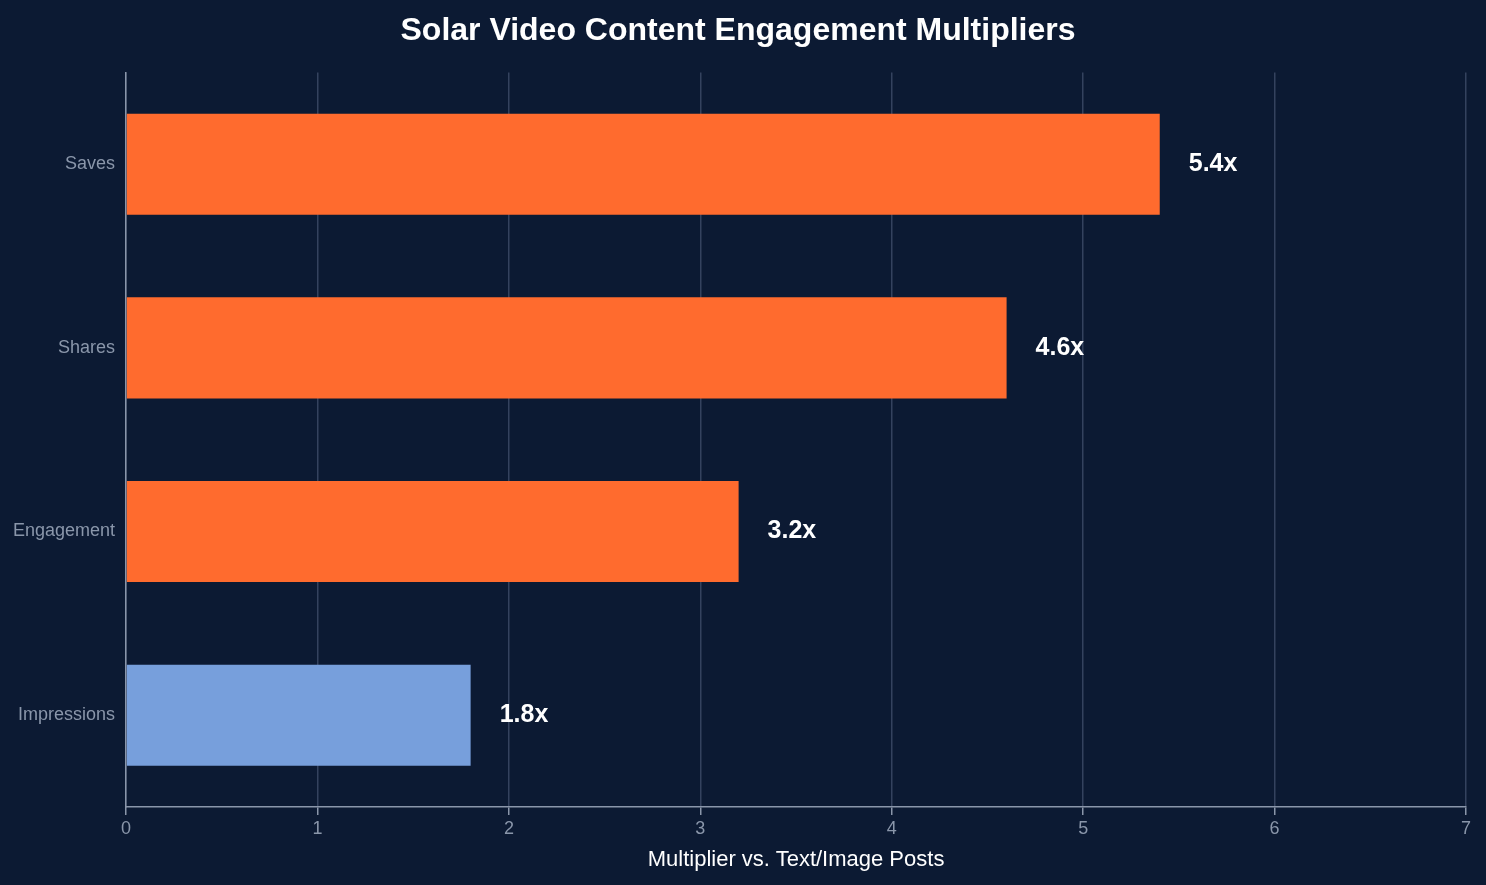 Image resolution: width=1486 pixels, height=885 pixels. Describe the element at coordinates (90, 163) in the screenshot. I see `y-tick-label: Saves` at that location.